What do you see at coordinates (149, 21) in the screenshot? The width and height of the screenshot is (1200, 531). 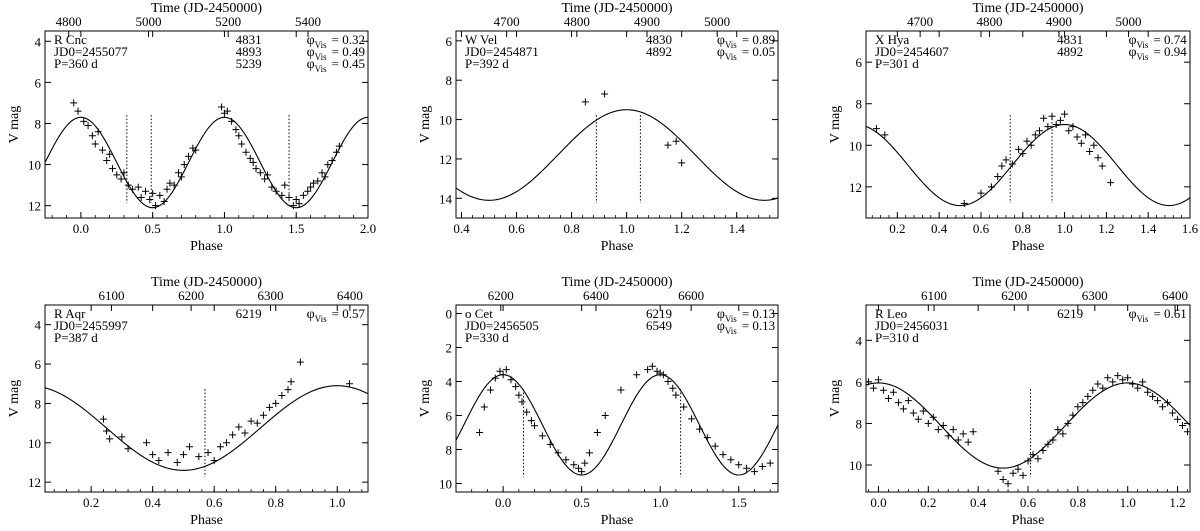 I see `top-tick-label: 5000` at bounding box center [149, 21].